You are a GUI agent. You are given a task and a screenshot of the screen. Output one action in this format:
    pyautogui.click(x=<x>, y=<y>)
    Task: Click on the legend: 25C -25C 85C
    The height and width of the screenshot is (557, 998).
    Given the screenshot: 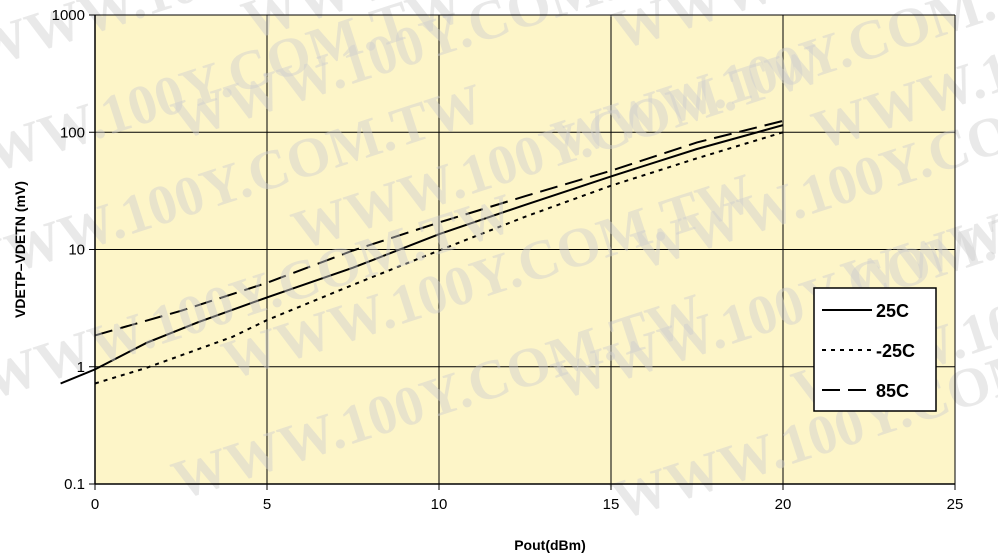 What is the action you would take?
    pyautogui.click(x=875, y=349)
    